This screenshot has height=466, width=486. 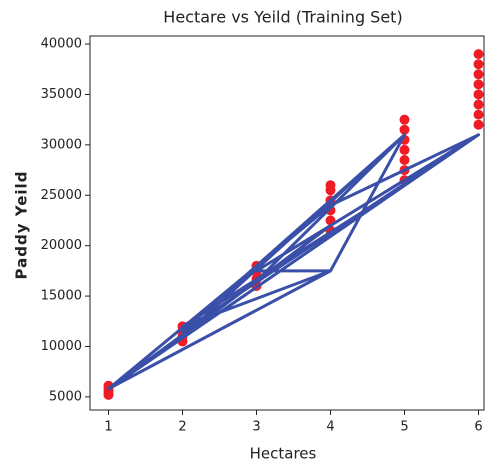 What do you see at coordinates (282, 17) in the screenshot?
I see `chart-title: Hectare vs Yeild (Training Set)` at bounding box center [282, 17].